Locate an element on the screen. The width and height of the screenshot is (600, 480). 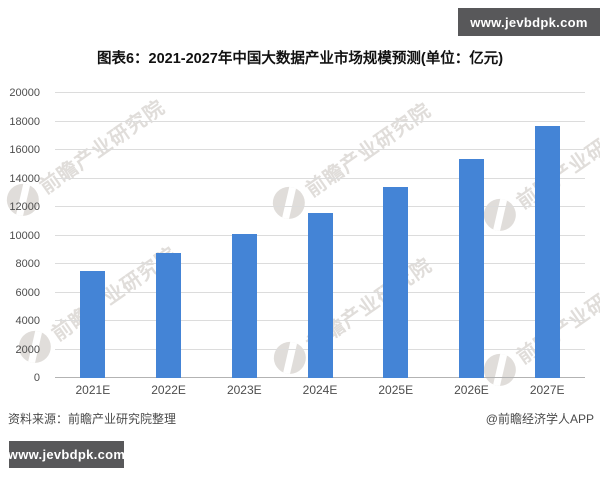
site-banner-bottom: www.jevbdpk.com is located at coordinates (66, 454).